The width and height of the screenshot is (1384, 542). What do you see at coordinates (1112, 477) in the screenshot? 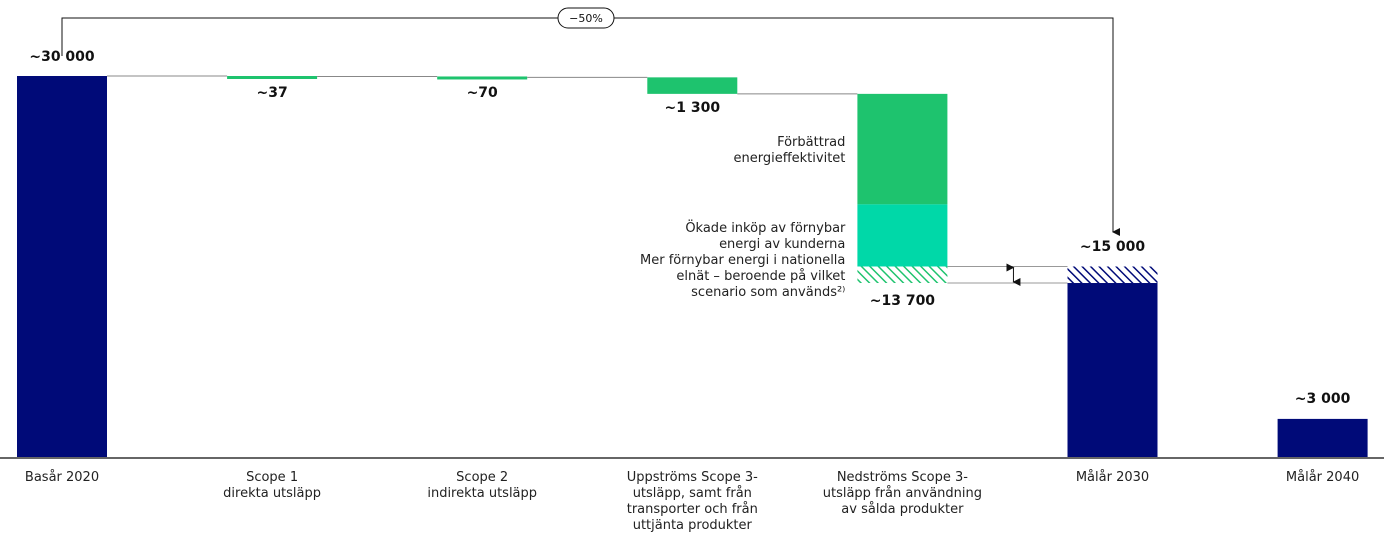
I see `x-tick-label: Målår 2030` at bounding box center [1112, 477].